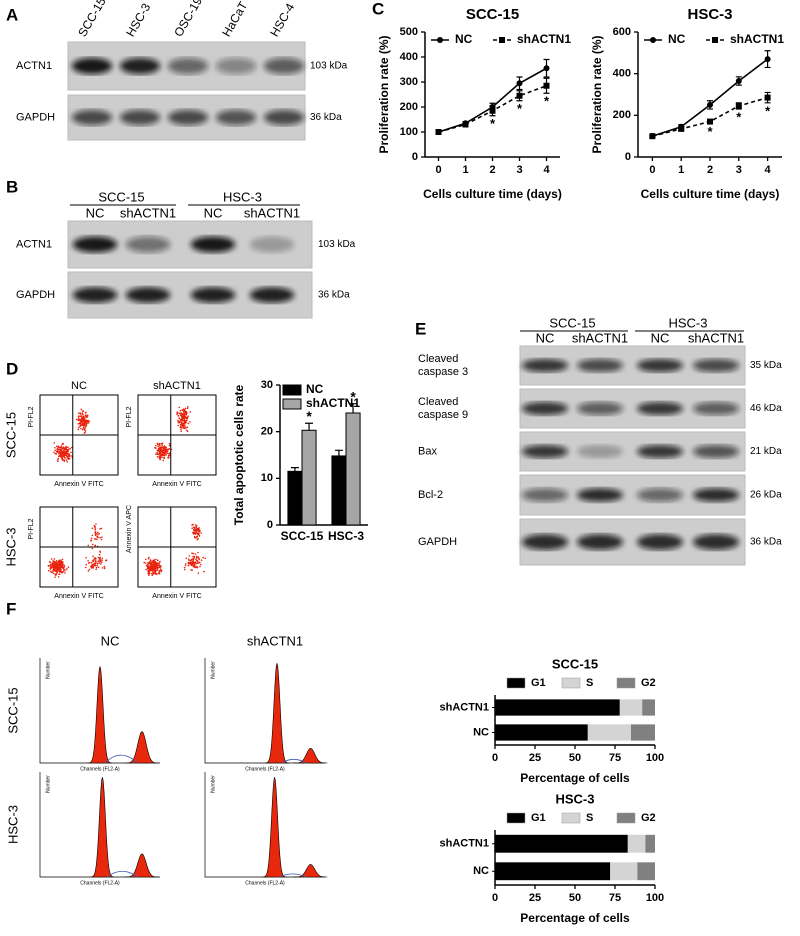  What do you see at coordinates (415, 157) in the screenshot?
I see `y-tick-label: 0` at bounding box center [415, 157].